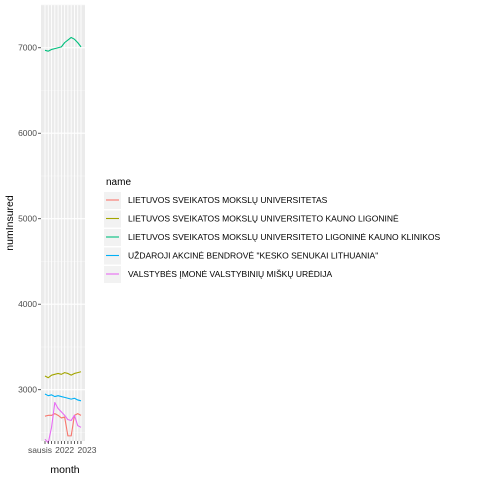 This screenshot has width=480, height=480. Describe the element at coordinates (63, 240) in the screenshot. I see `series-lines` at that location.